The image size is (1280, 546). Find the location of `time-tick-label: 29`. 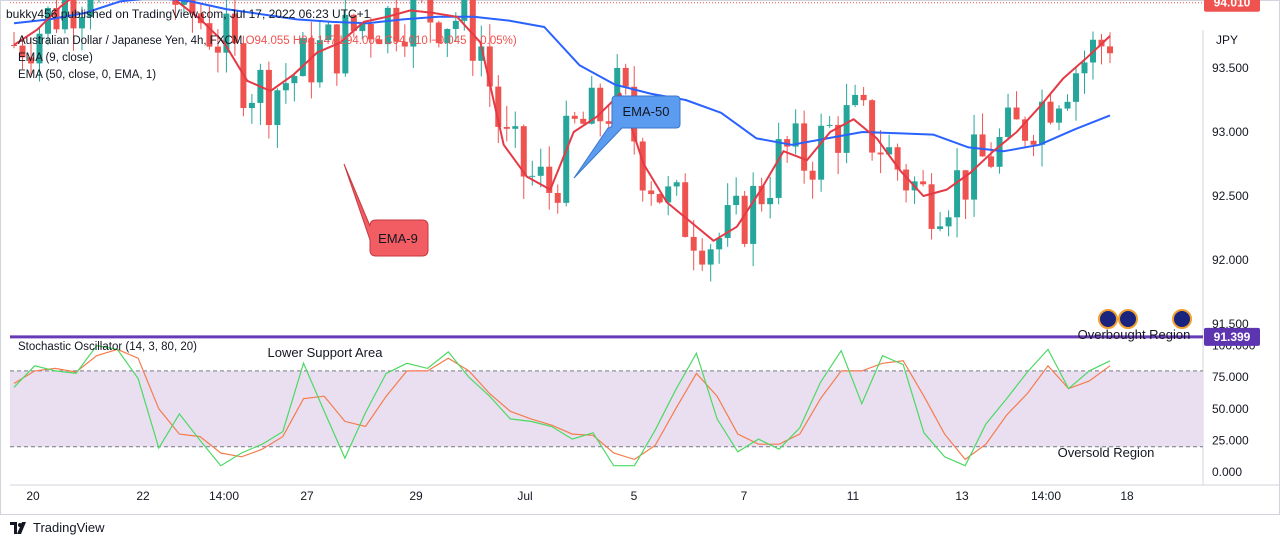

time-tick-label: 29 is located at coordinates (416, 496).